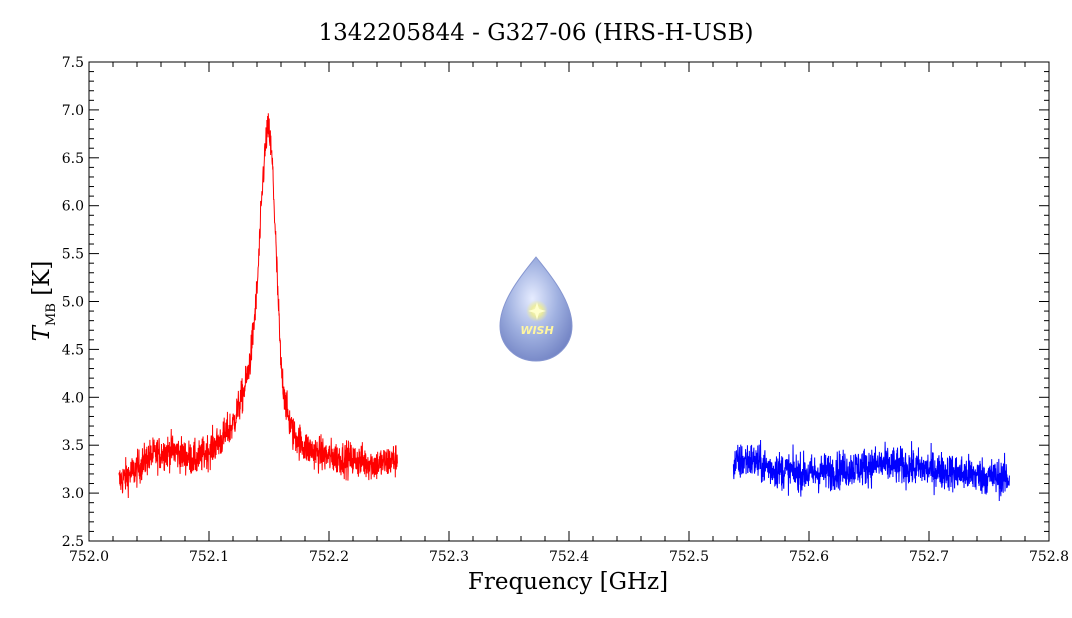 This screenshot has width=1072, height=618. What do you see at coordinates (449, 557) in the screenshot?
I see `x-tick-label: 752.3` at bounding box center [449, 557].